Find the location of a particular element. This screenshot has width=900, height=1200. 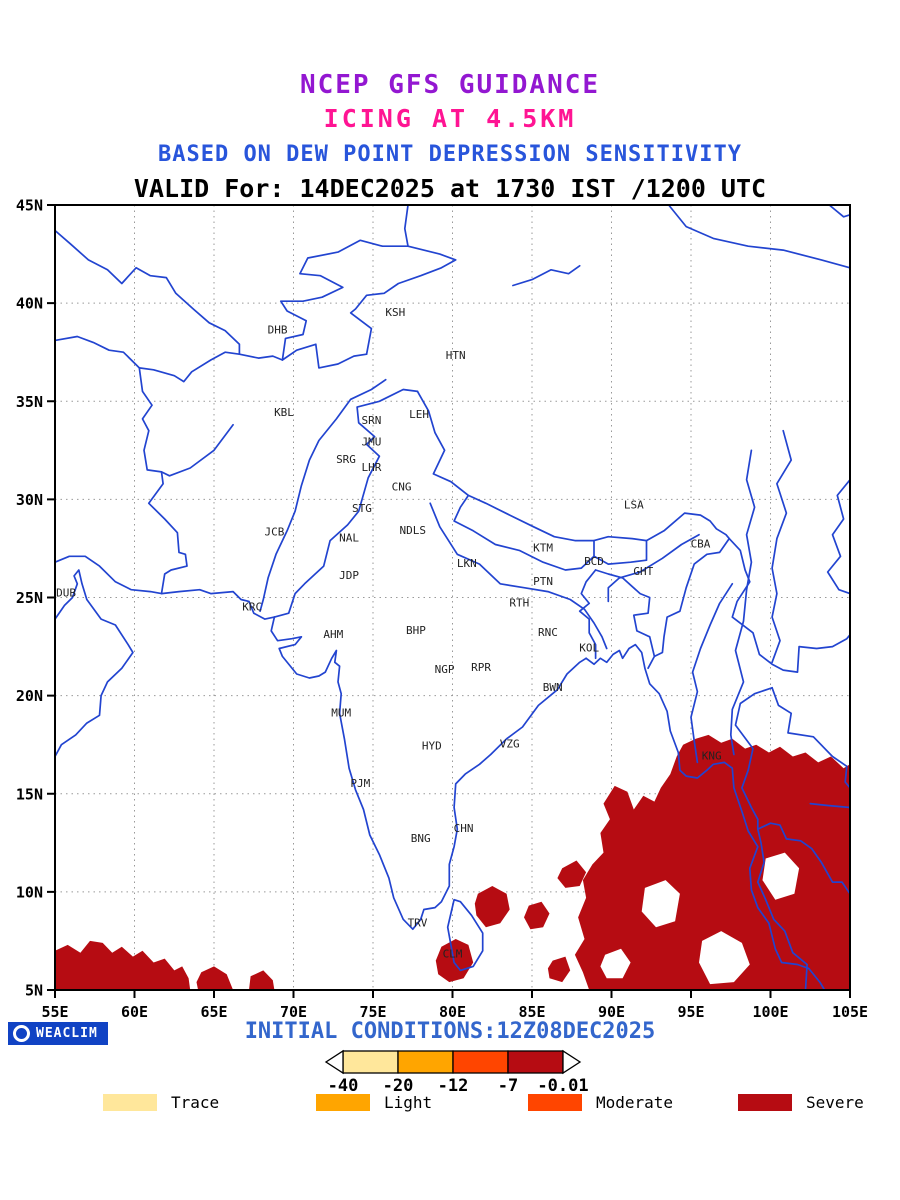

station-label: AHM is located at coordinates (333, 634).